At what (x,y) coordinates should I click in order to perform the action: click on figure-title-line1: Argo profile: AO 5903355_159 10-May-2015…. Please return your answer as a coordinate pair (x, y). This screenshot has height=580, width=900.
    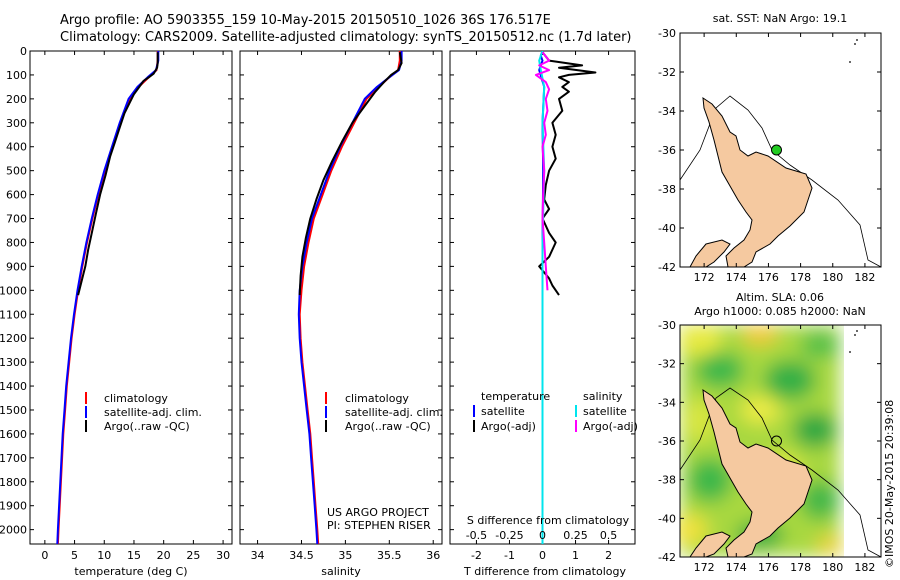
    Looking at the image, I should click on (305, 20).